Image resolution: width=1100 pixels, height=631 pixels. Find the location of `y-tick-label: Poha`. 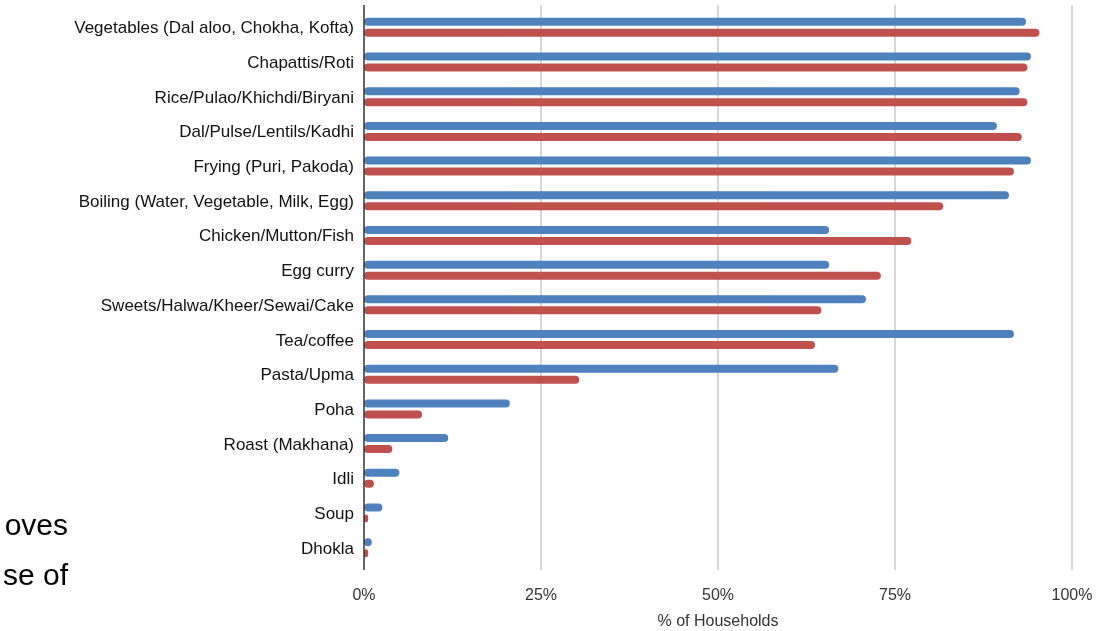

y-tick-label: Poha is located at coordinates (334, 409).